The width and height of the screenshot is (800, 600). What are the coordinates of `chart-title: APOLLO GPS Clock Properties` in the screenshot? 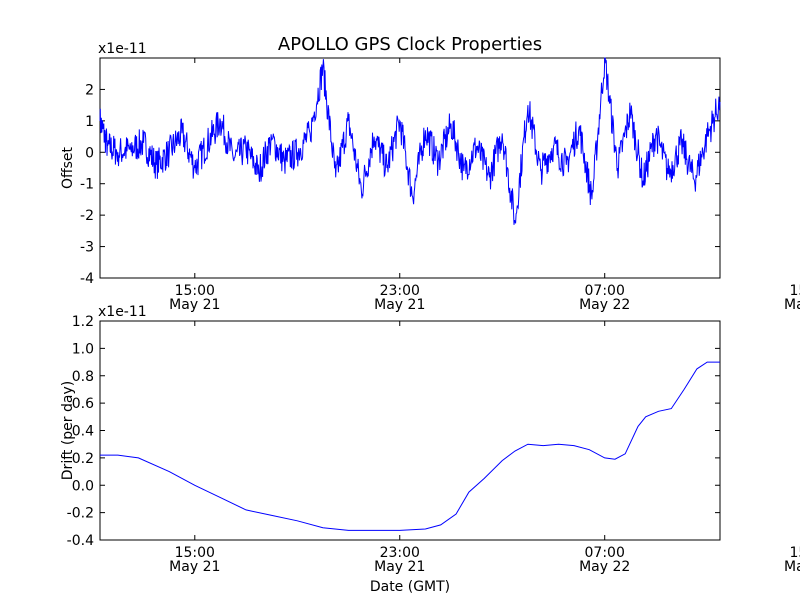 It's located at (410, 44).